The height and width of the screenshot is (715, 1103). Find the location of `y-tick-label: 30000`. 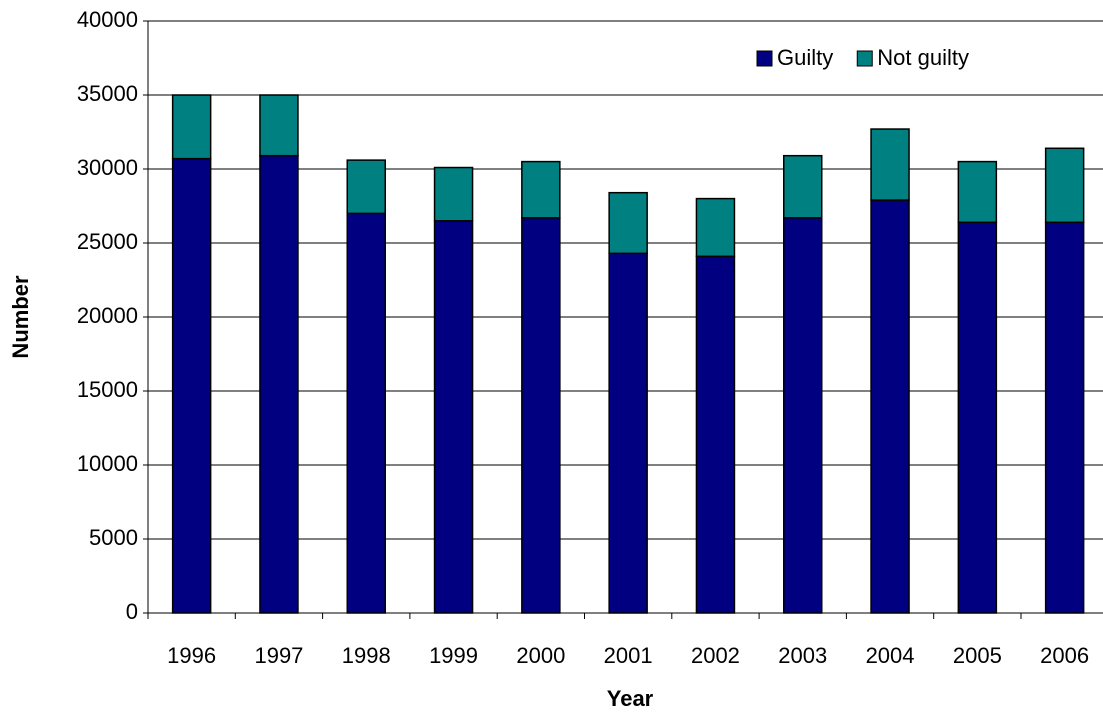

y-tick-label: 30000 is located at coordinates (107, 167).